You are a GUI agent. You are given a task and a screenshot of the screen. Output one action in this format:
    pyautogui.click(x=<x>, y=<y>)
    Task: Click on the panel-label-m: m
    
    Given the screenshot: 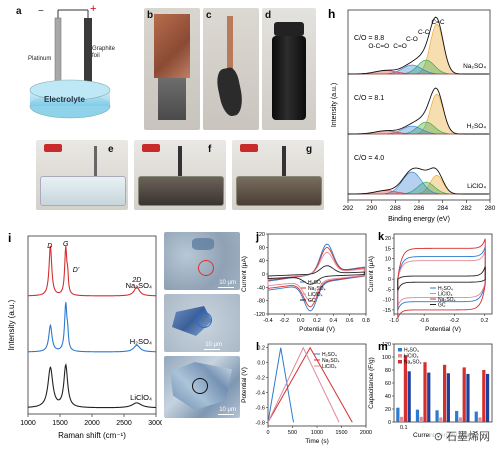 What is the action you would take?
    pyautogui.click(x=383, y=347)
    